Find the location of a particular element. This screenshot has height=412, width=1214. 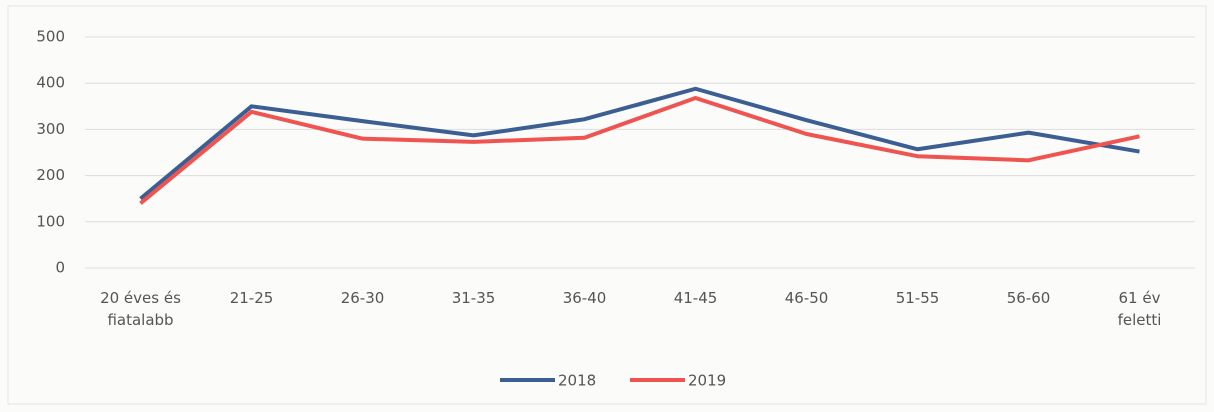

x-tick-label: 31-35 is located at coordinates (473, 298).